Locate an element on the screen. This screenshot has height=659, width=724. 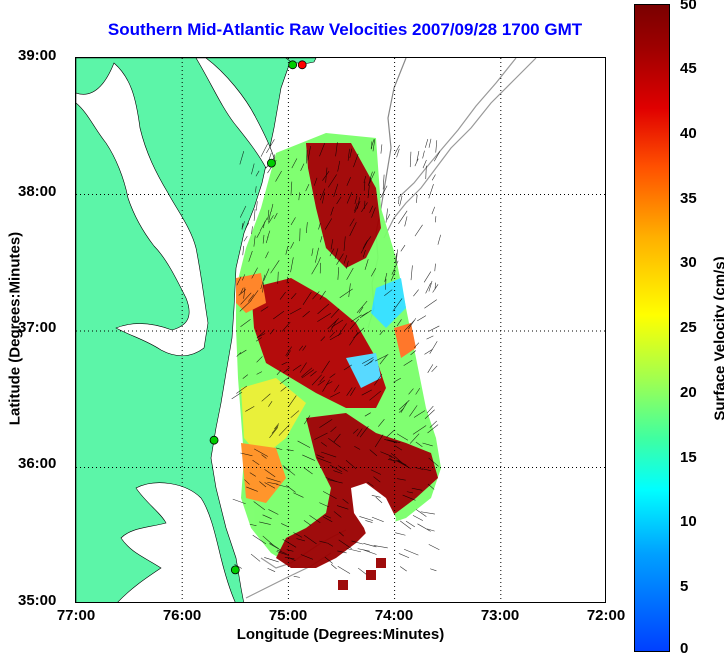
y-tick-label: 38:00 is located at coordinates (37, 191).